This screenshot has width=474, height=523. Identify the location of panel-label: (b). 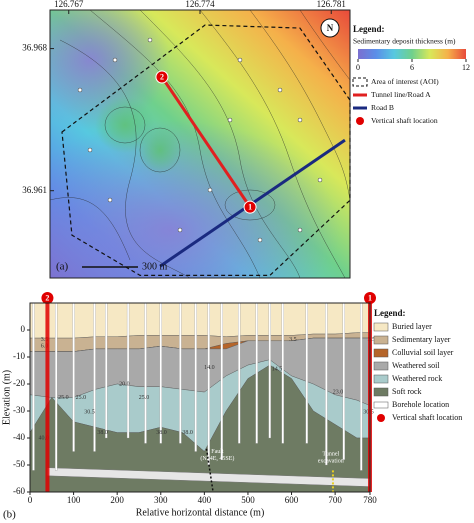
(9, 515).